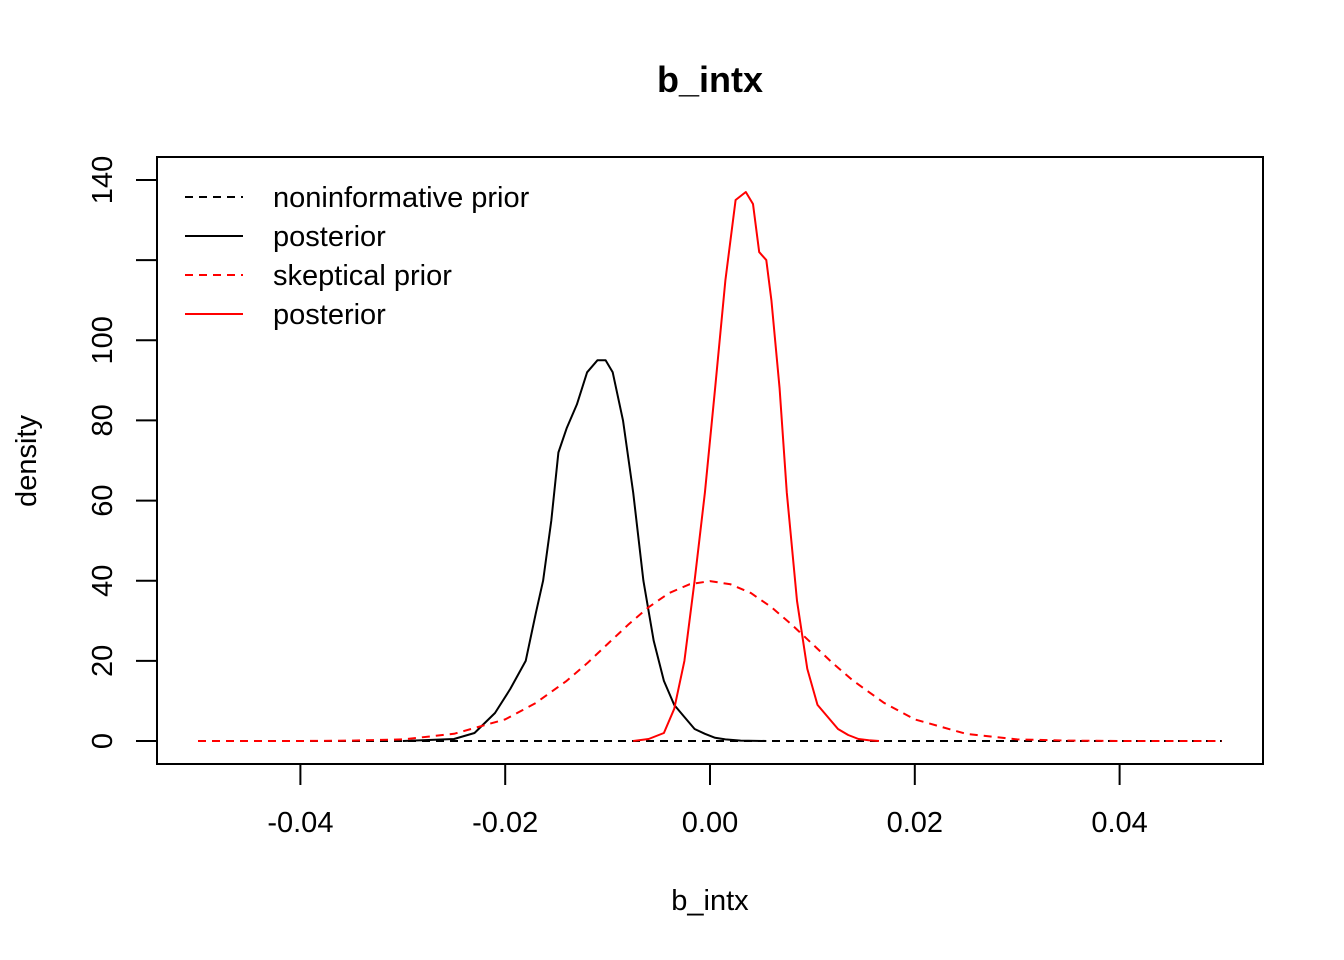  What do you see at coordinates (103, 661) in the screenshot?
I see `y-tick-label: 20` at bounding box center [103, 661].